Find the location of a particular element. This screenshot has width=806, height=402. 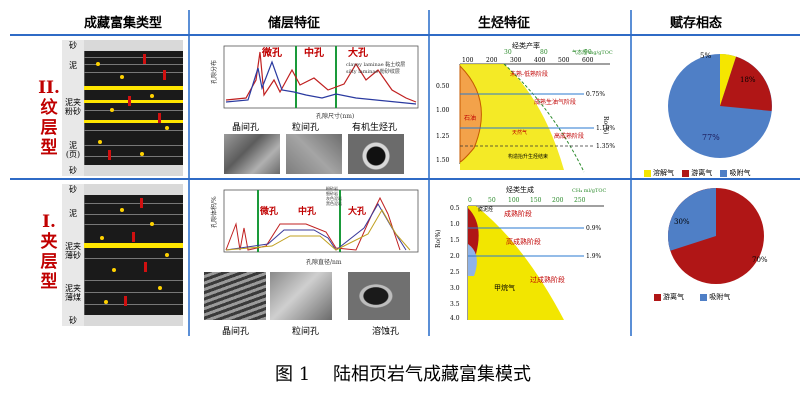

oil-zone is located at coordinates (470, 113).